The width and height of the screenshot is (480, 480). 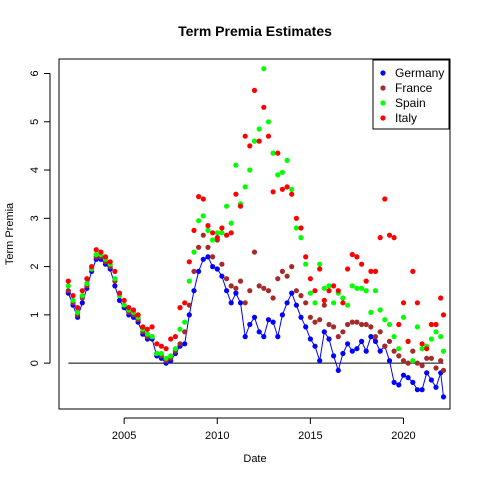 What do you see at coordinates (124, 436) in the screenshot?
I see `x-tick-label: 2005` at bounding box center [124, 436].